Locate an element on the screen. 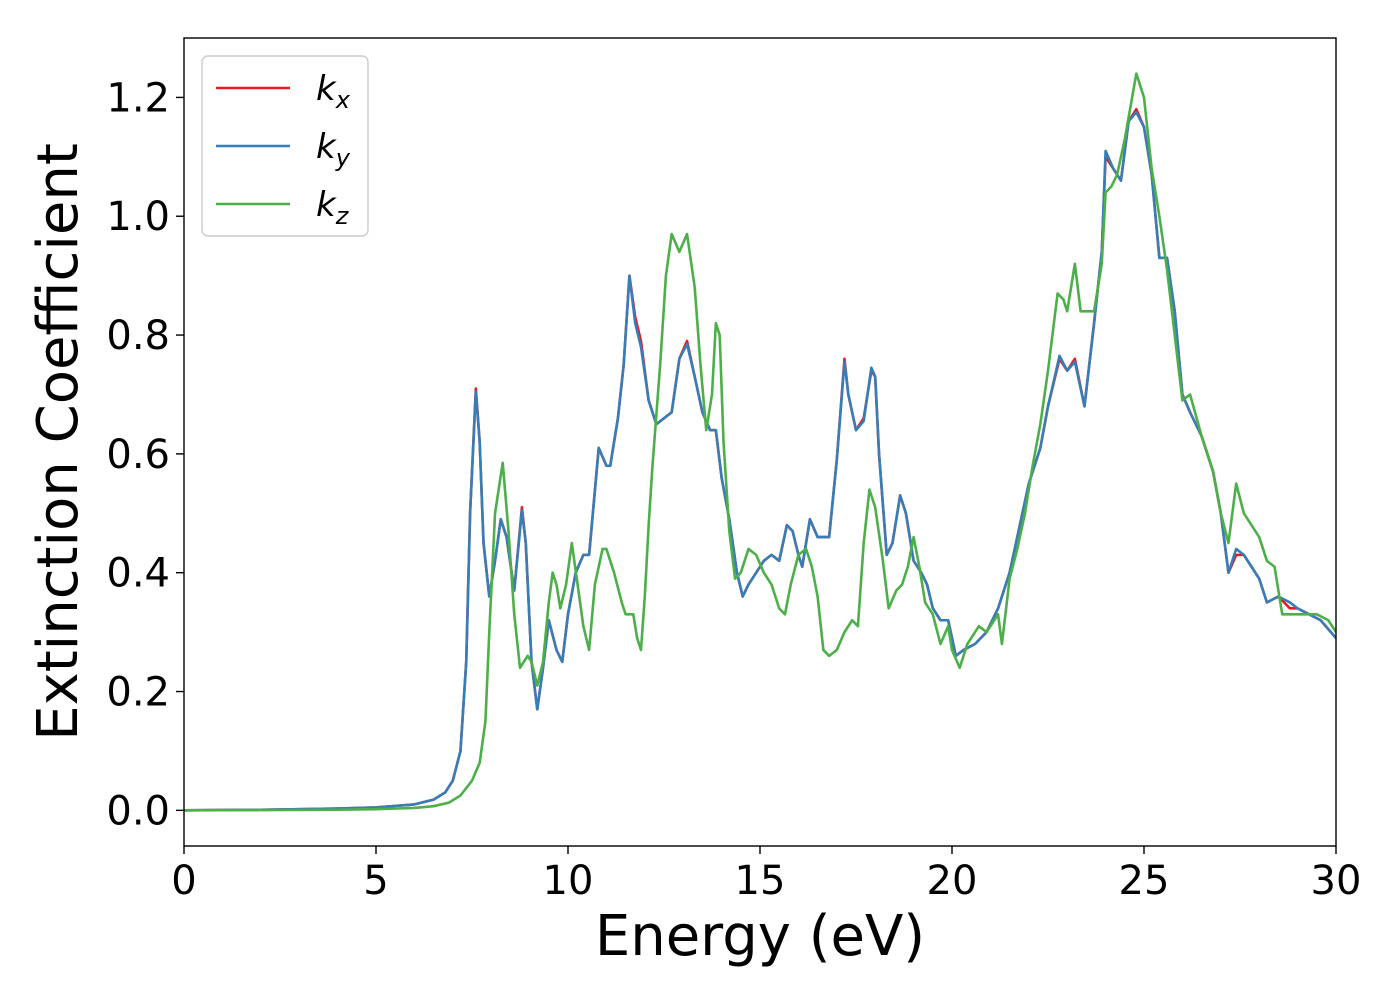 Image resolution: width=1400 pixels, height=1000 pixels. legend-label-kz: kz is located at coordinates (333, 207).